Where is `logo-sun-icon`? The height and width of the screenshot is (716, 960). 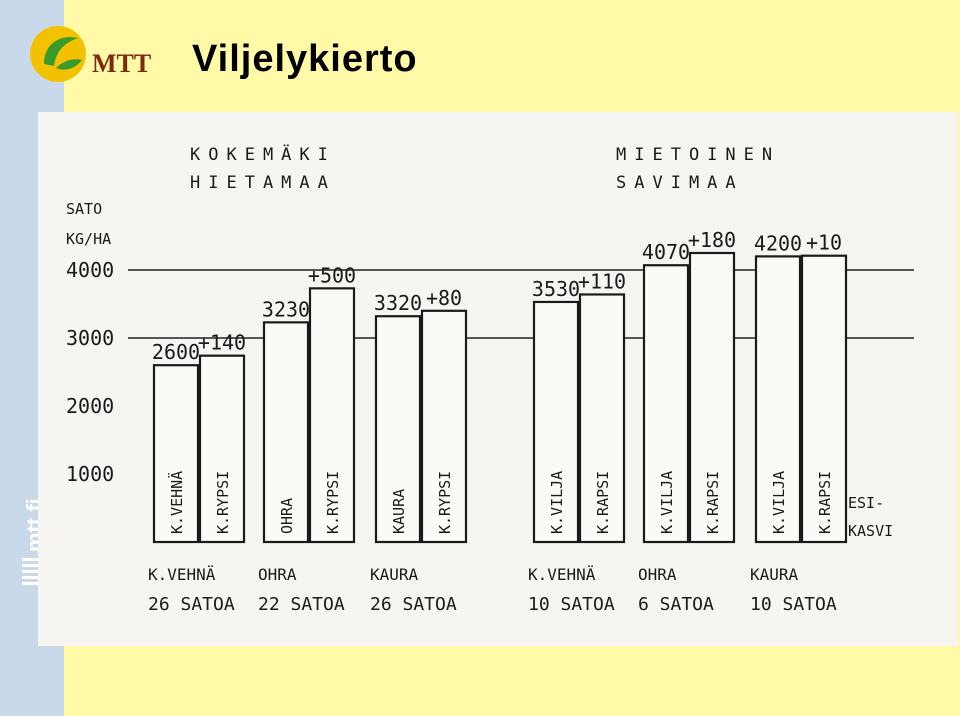
logo-sun-icon is located at coordinates (58, 54).